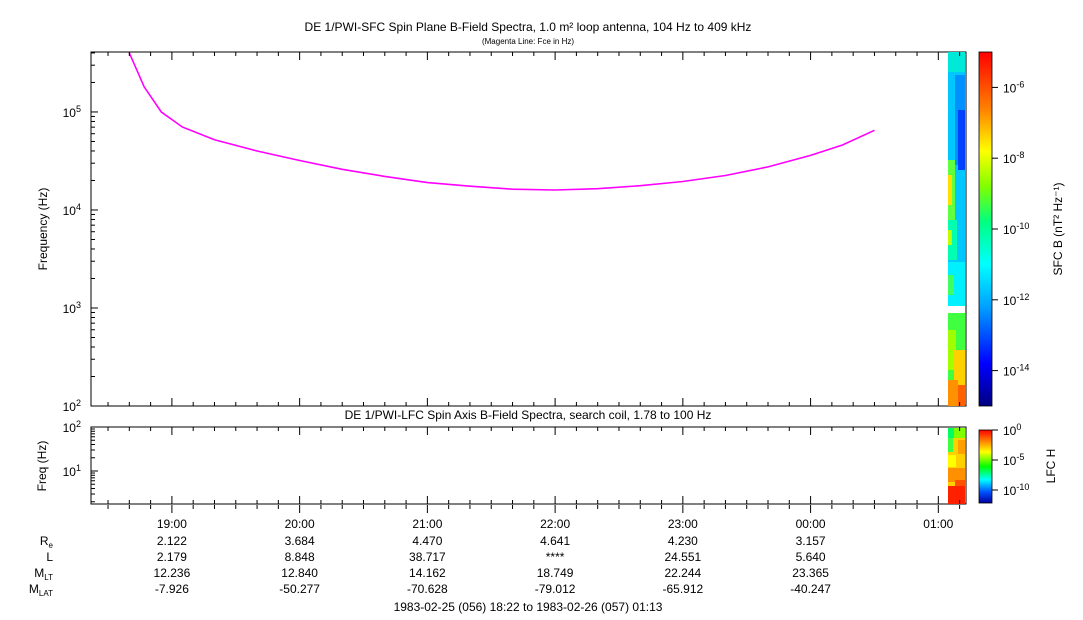 The width and height of the screenshot is (1083, 620). Describe the element at coordinates (1051, 466) in the screenshot. I see `bottom-colorbar-label: LFC H` at that location.